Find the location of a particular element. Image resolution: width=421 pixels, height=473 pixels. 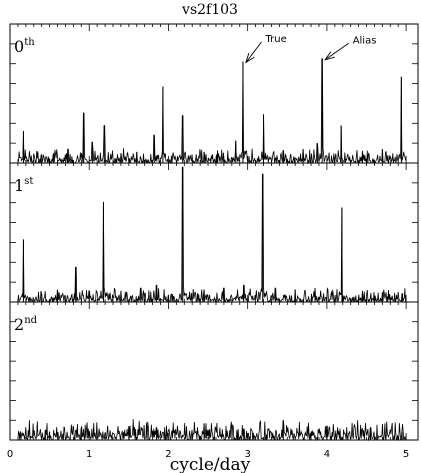

x-tick-label: 0 is located at coordinates (10, 454).